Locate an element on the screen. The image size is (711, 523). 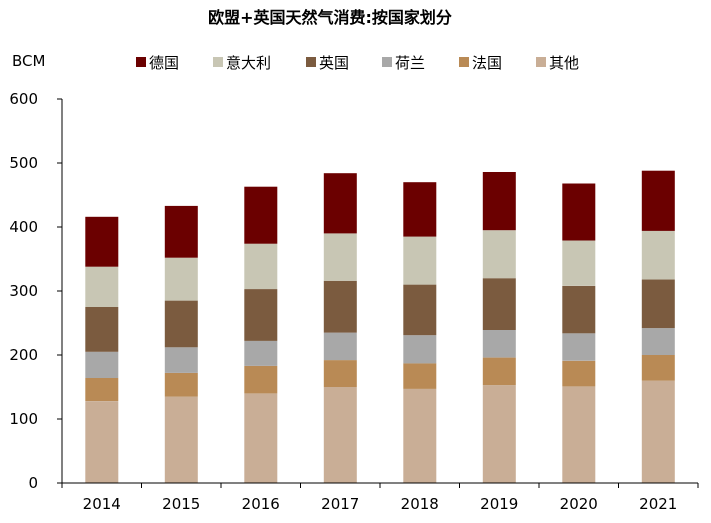
legend-item: 英国 is located at coordinates (327, 63).